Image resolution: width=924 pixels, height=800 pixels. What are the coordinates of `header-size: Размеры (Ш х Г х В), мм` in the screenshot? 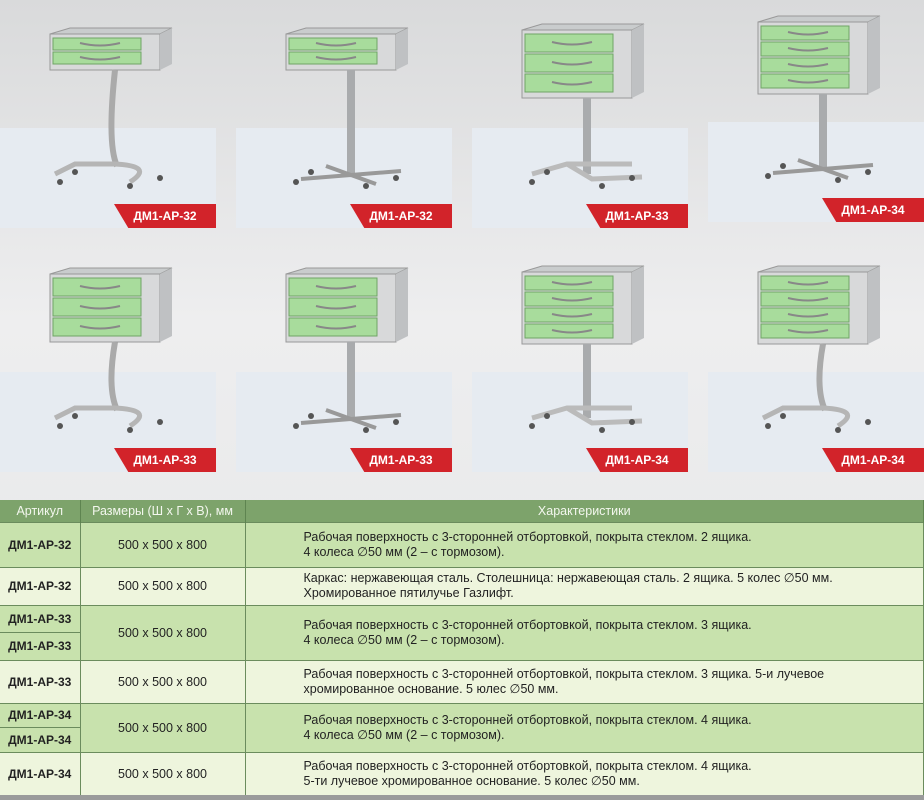 It's located at (163, 511).